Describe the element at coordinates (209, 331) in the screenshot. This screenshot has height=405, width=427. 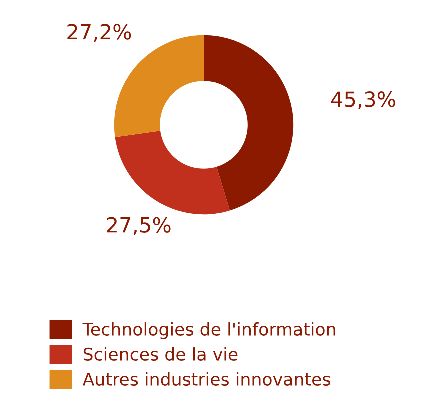
I see `legend-label: Technologies de l'information` at that location.